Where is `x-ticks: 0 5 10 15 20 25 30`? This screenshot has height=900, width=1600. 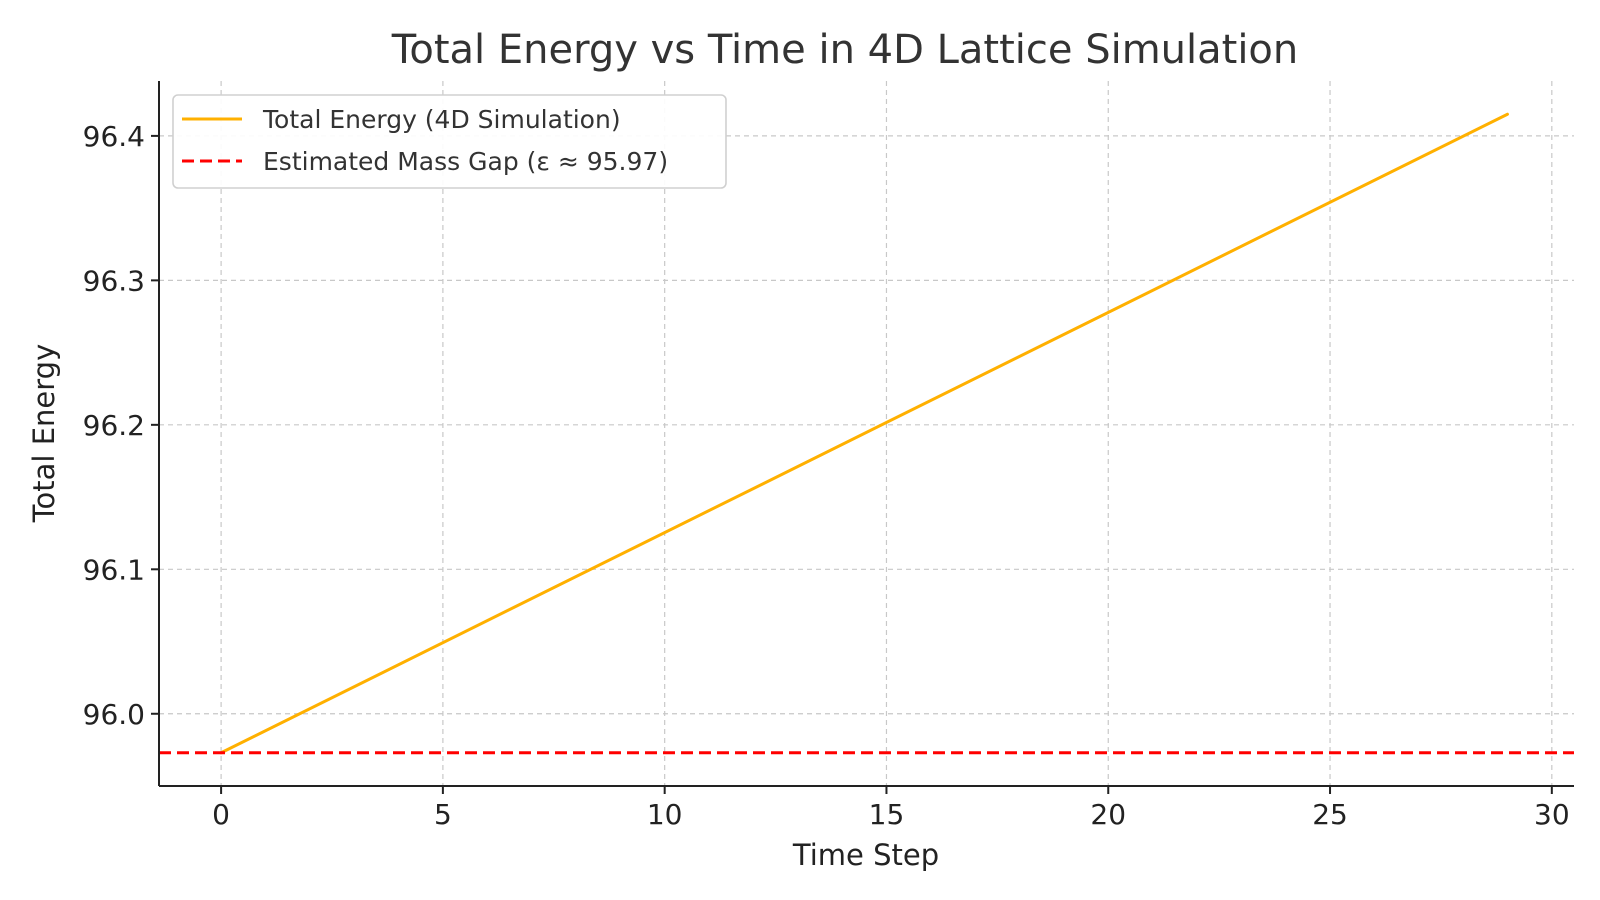
x-ticks: 0 5 10 15 20 25 30 is located at coordinates (891, 808).